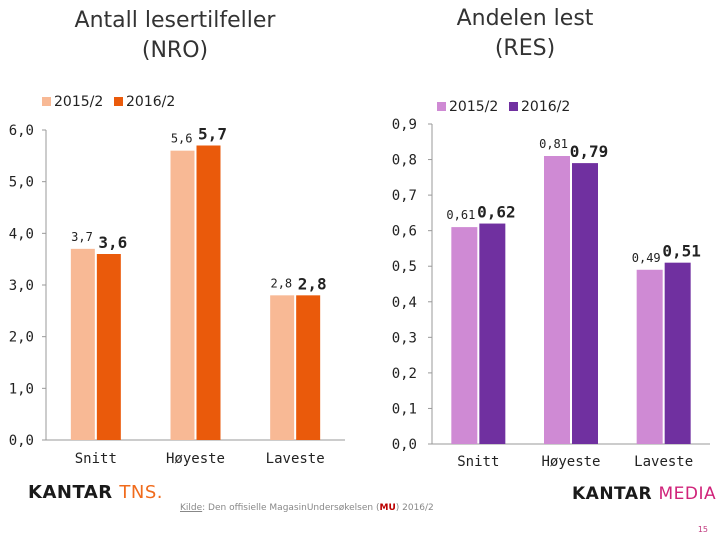 This screenshot has height=540, width=720. I want to click on data-label: 0,49, so click(646, 258).